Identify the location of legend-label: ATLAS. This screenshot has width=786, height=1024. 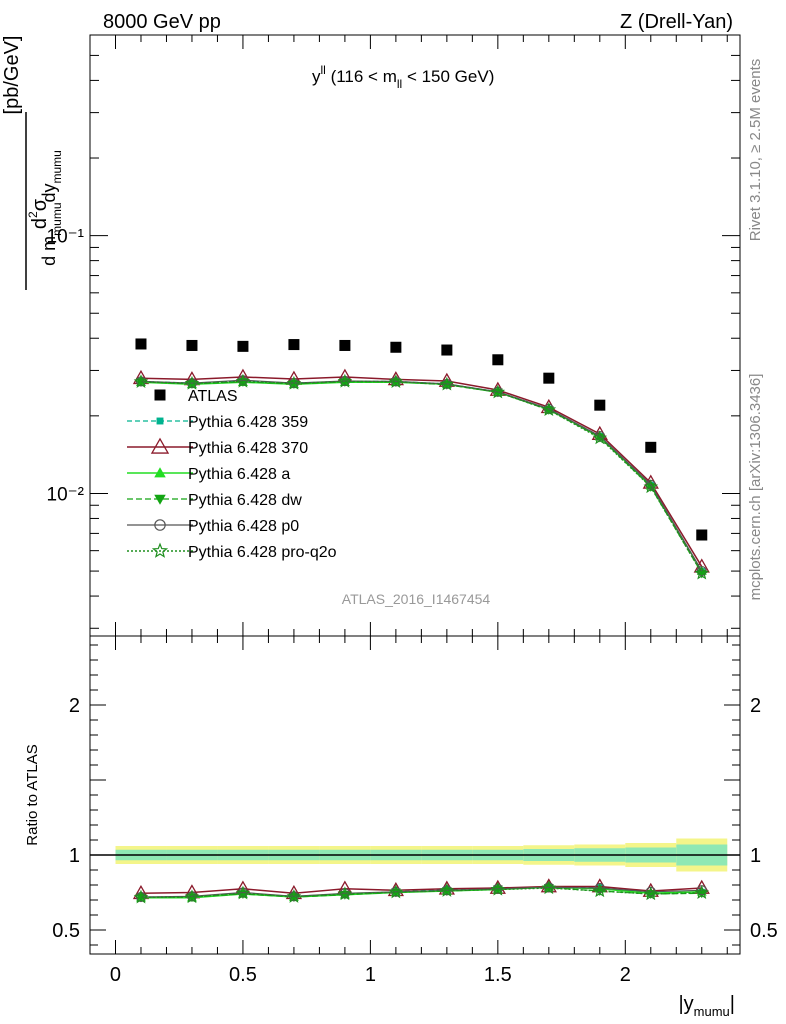
(213, 396).